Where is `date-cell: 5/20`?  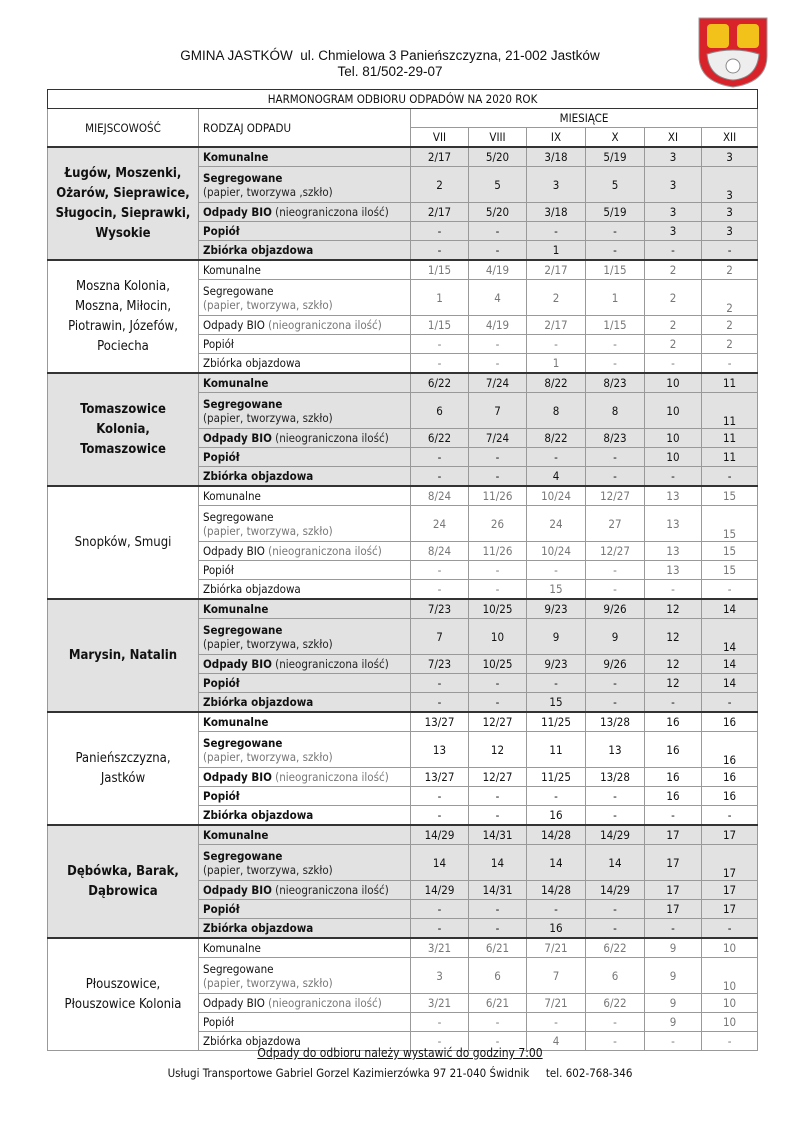
date-cell: 5/20 is located at coordinates (497, 156).